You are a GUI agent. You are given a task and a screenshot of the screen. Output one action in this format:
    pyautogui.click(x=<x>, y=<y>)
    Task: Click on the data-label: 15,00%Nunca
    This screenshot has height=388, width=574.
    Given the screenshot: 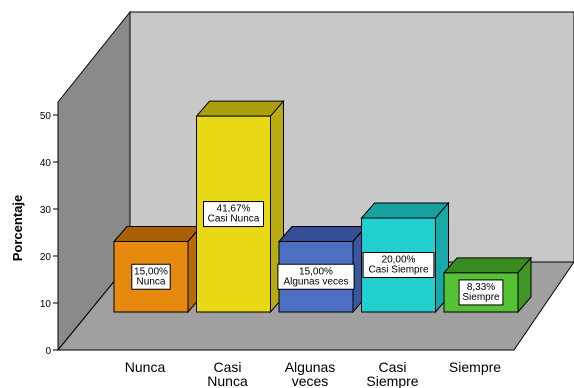 What is the action you would take?
    pyautogui.click(x=151, y=276)
    